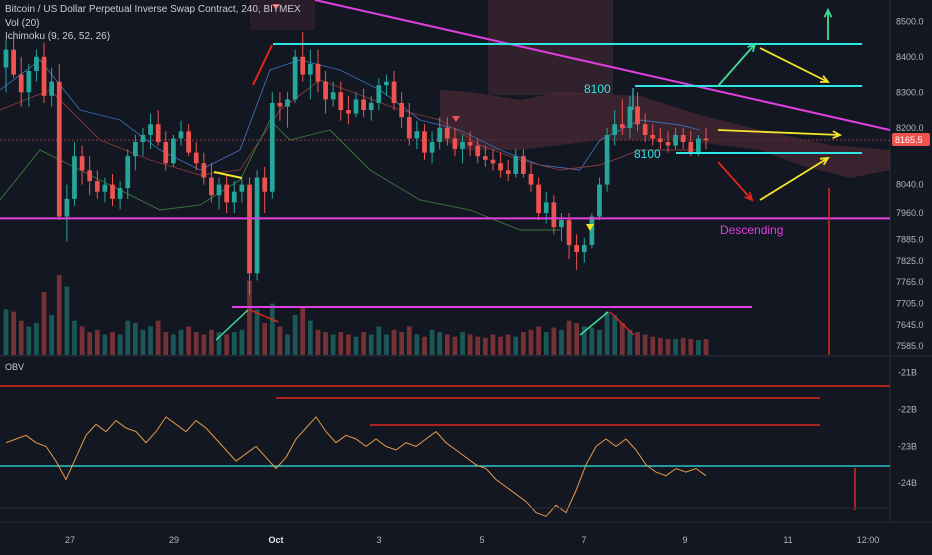  Describe the element at coordinates (837, 135) in the screenshot. I see `arrow-yellow-flat-head` at that location.